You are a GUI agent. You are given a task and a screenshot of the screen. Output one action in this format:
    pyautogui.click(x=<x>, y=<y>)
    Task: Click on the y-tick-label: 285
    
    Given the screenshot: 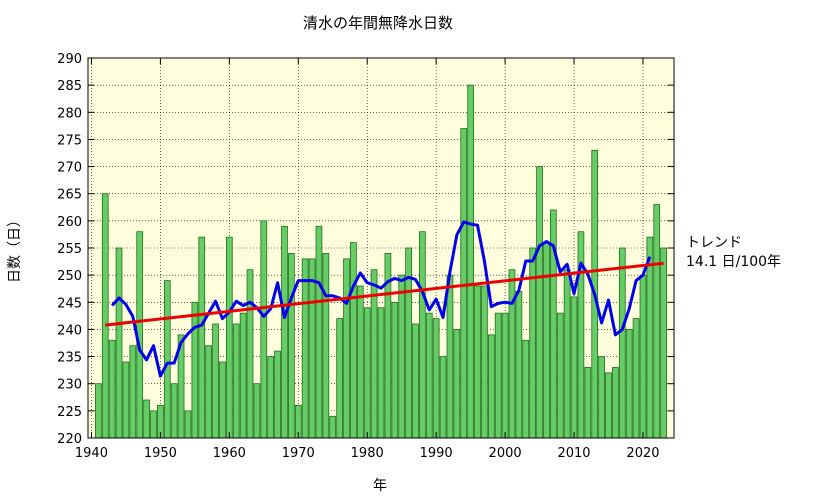 What is the action you would take?
    pyautogui.click(x=69, y=86)
    